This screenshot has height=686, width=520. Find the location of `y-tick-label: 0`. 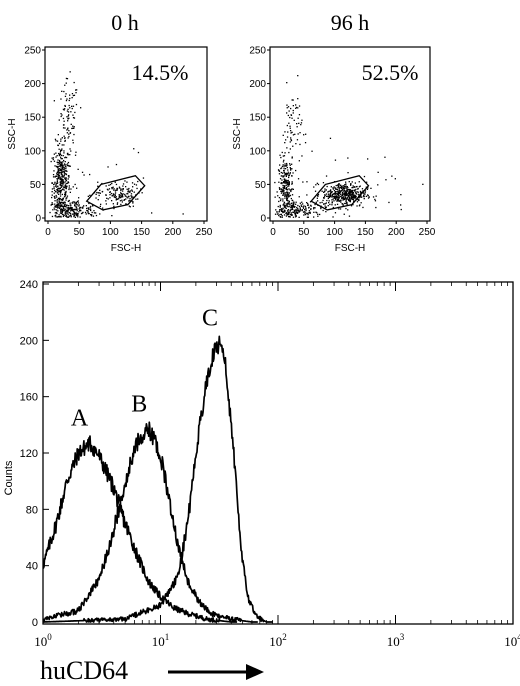

y-tick-label: 0 is located at coordinates (35, 623).